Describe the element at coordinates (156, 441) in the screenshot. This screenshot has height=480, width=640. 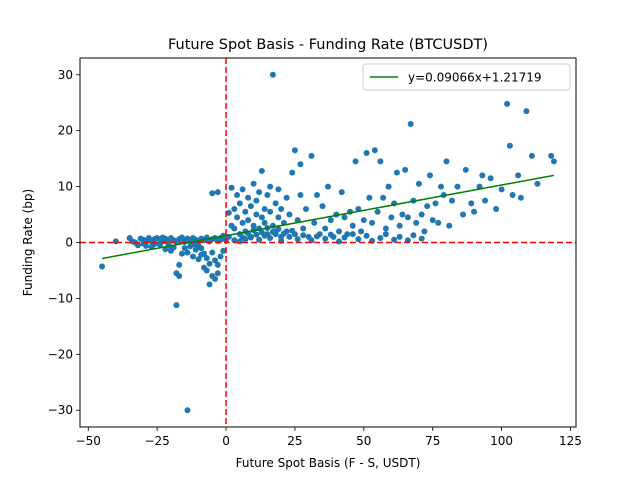
I see `x-tick-label: −25` at that location.